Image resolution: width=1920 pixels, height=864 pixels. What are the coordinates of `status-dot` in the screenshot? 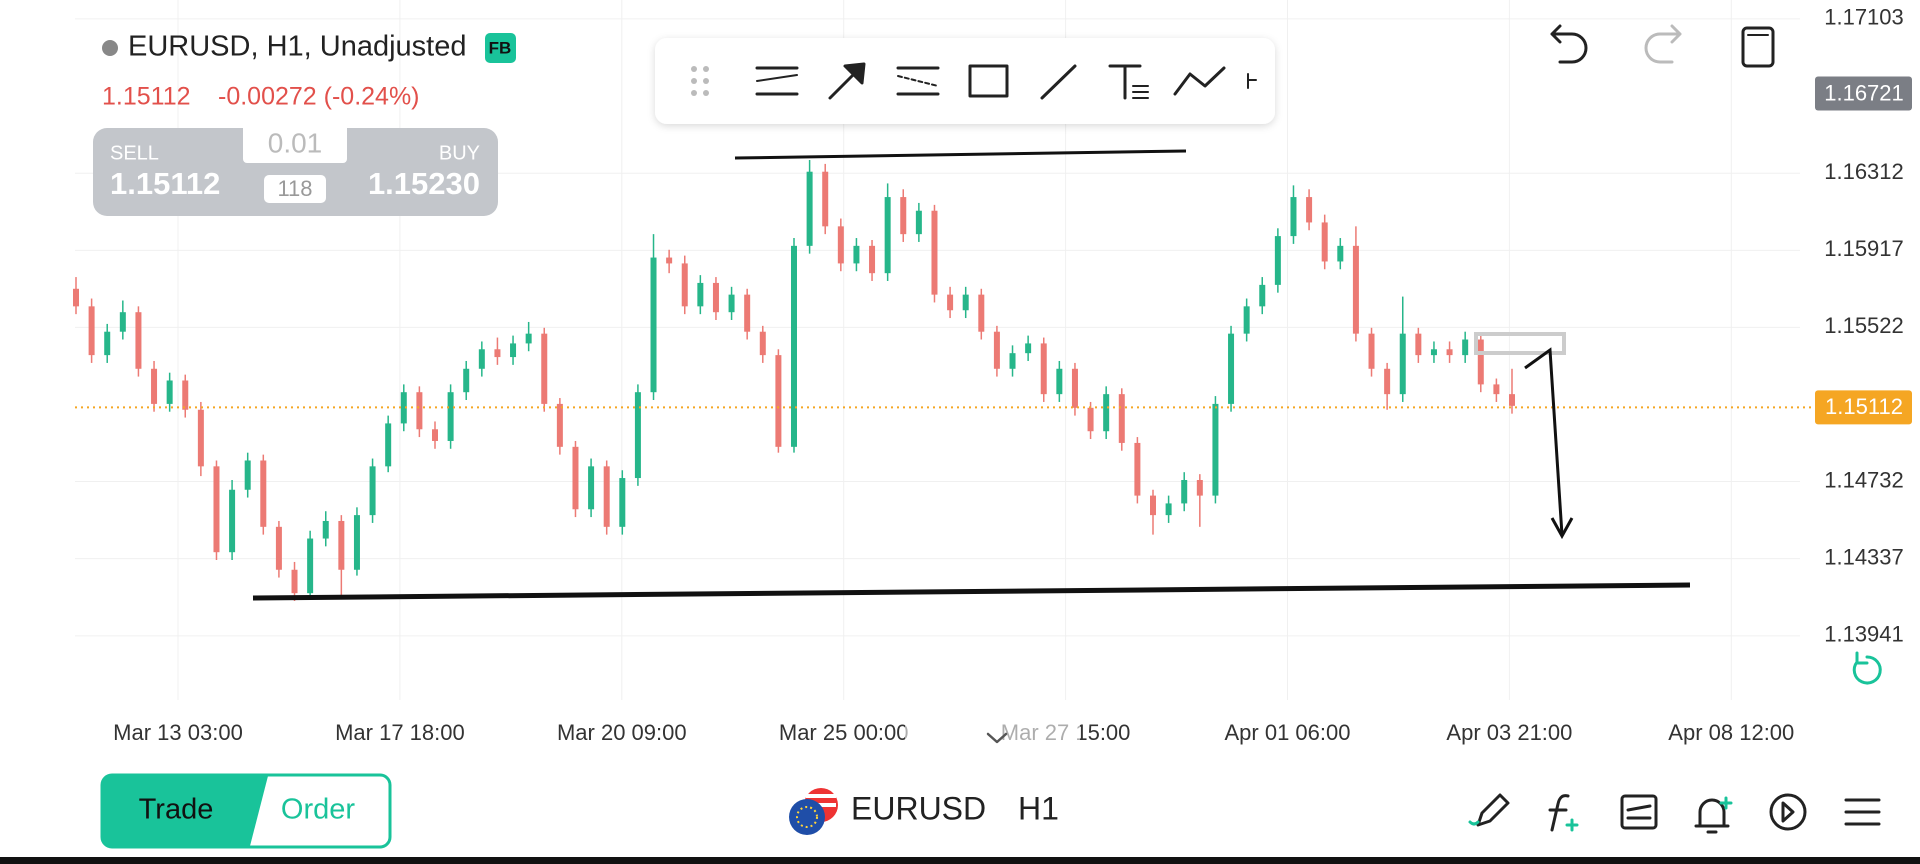 It's located at (110, 48).